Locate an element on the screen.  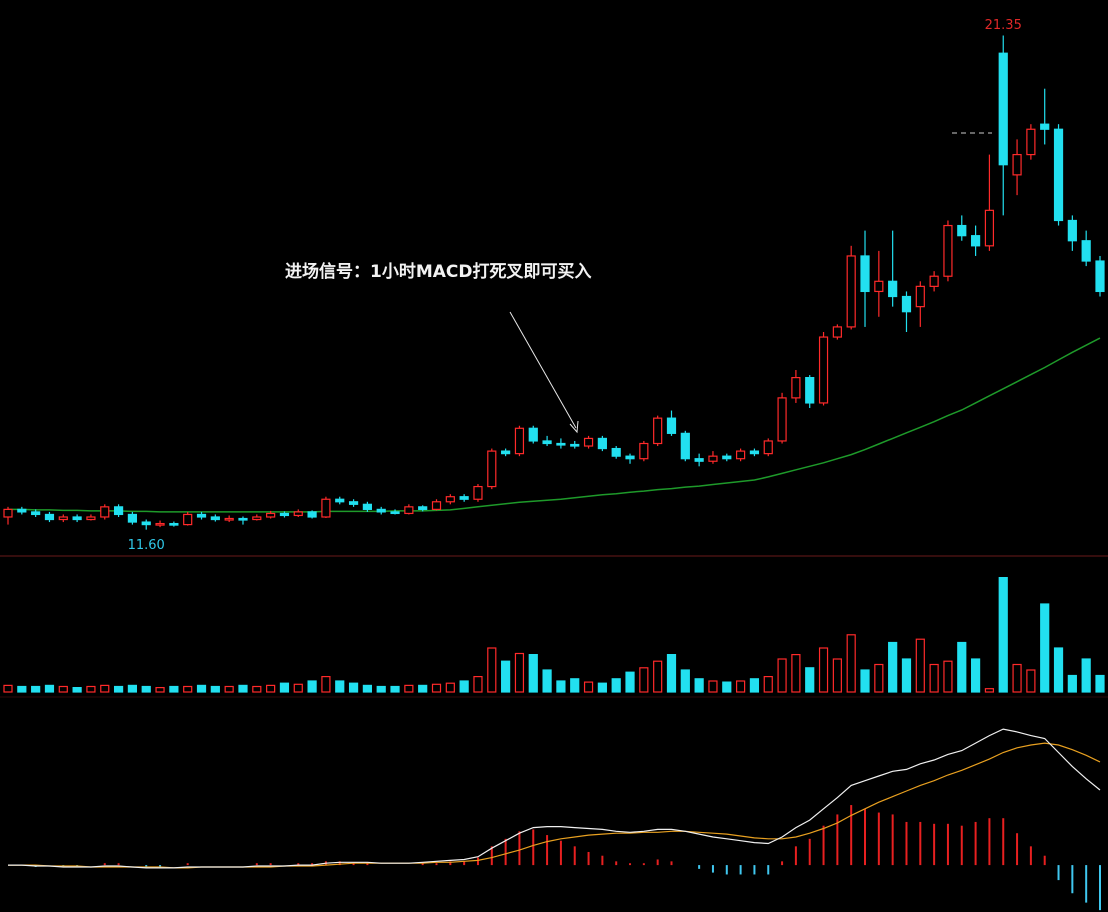
min-label: 11.60 is located at coordinates (146, 545).